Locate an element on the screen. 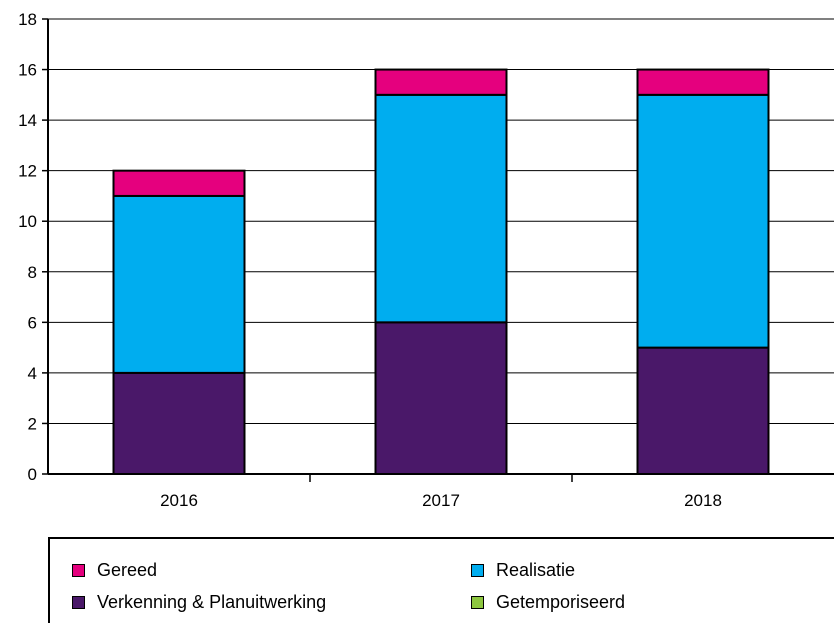  legend-label-gereed: Gereed is located at coordinates (127, 570).